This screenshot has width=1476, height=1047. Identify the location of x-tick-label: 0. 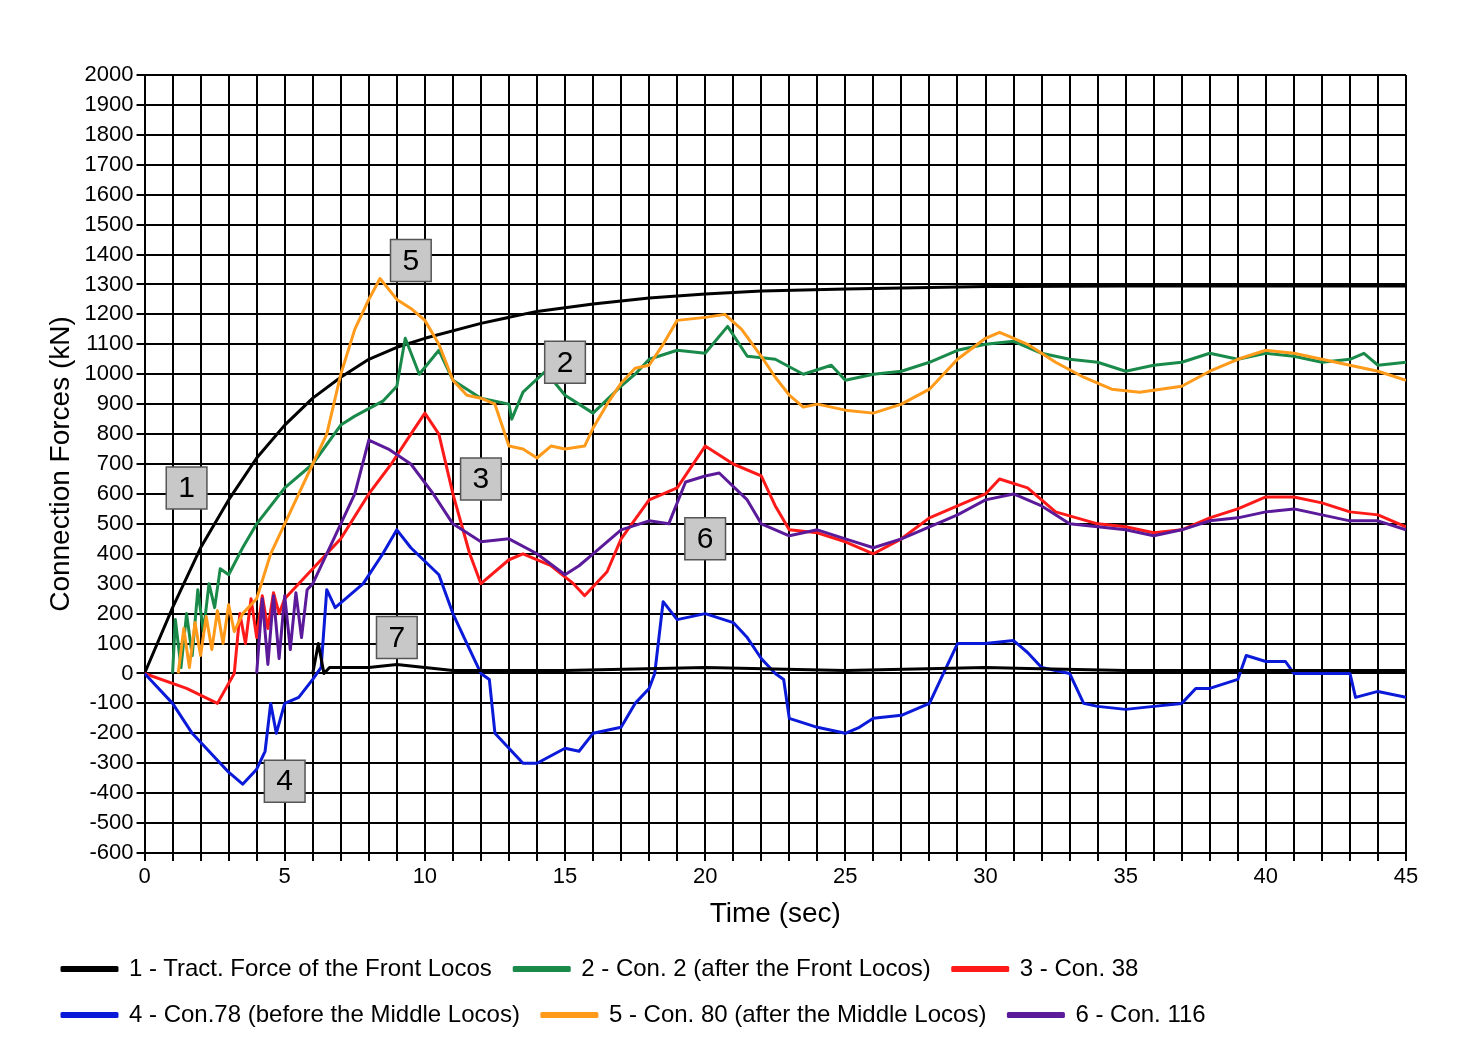
(144, 876).